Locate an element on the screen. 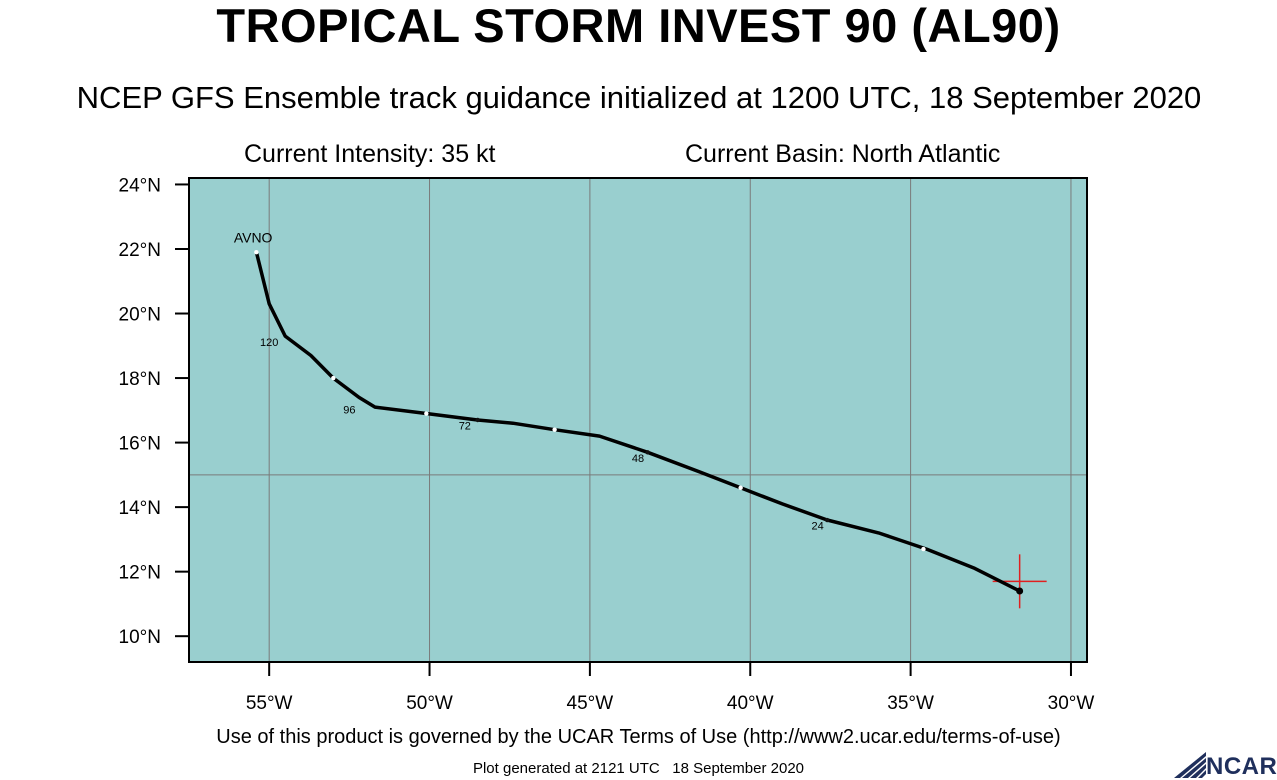 The width and height of the screenshot is (1277, 780). forecast-hour-label: 96 is located at coordinates (349, 411).